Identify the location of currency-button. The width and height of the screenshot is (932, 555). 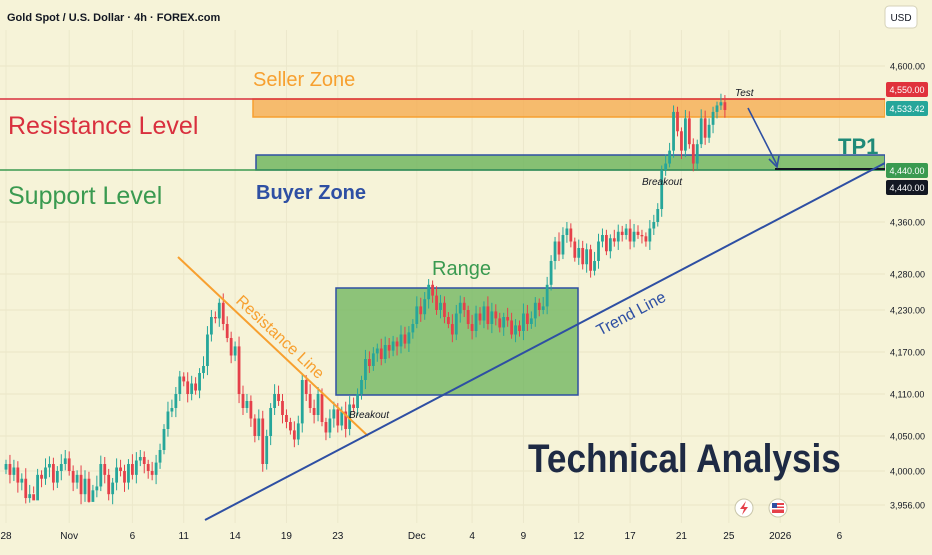
(901, 17).